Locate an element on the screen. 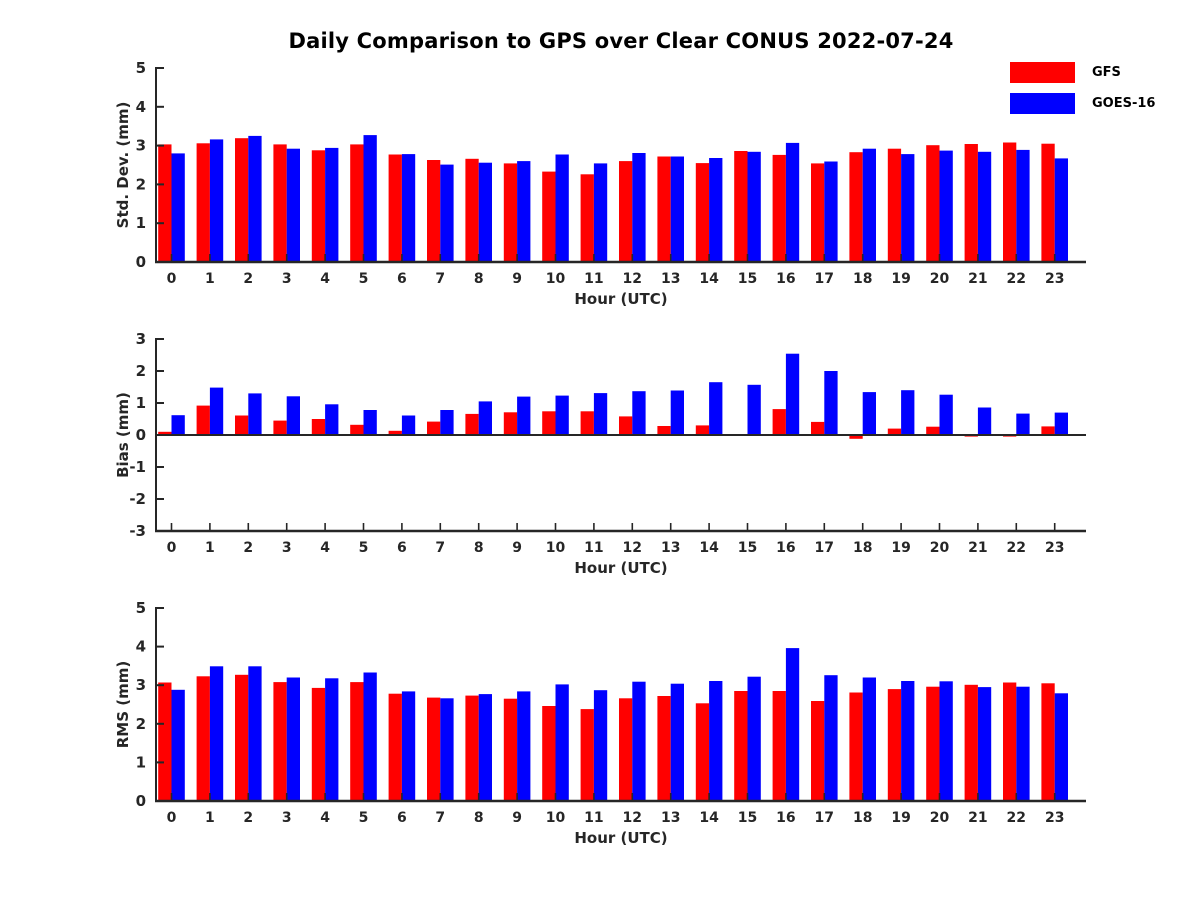  x-tick-label: 12 is located at coordinates (632, 548).